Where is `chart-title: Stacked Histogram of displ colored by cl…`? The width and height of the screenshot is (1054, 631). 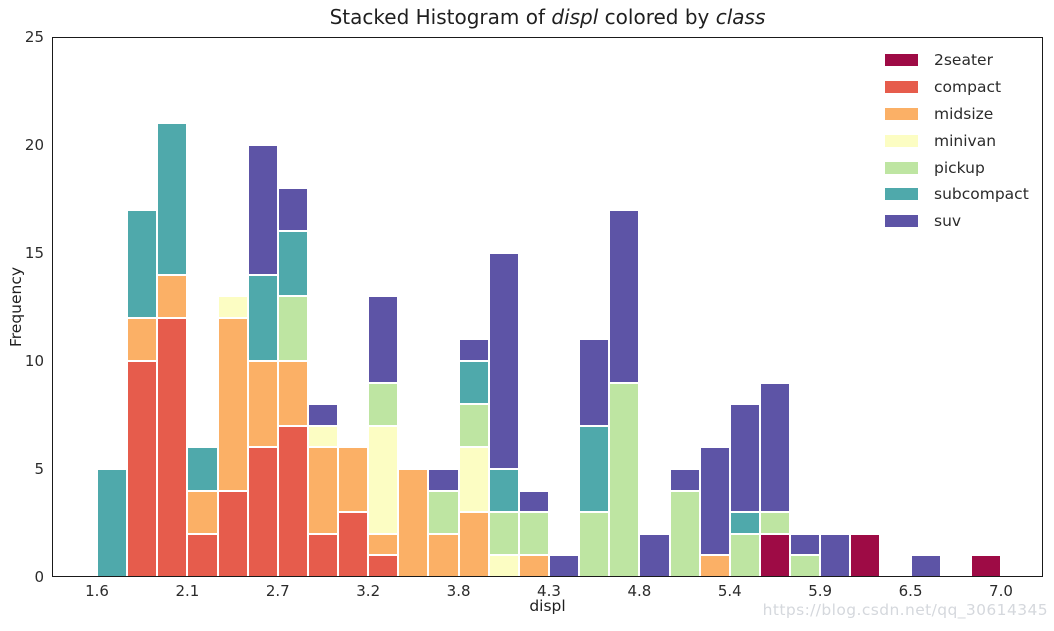 chart-title: Stacked Histogram of displ colored by cl… is located at coordinates (547, 17).